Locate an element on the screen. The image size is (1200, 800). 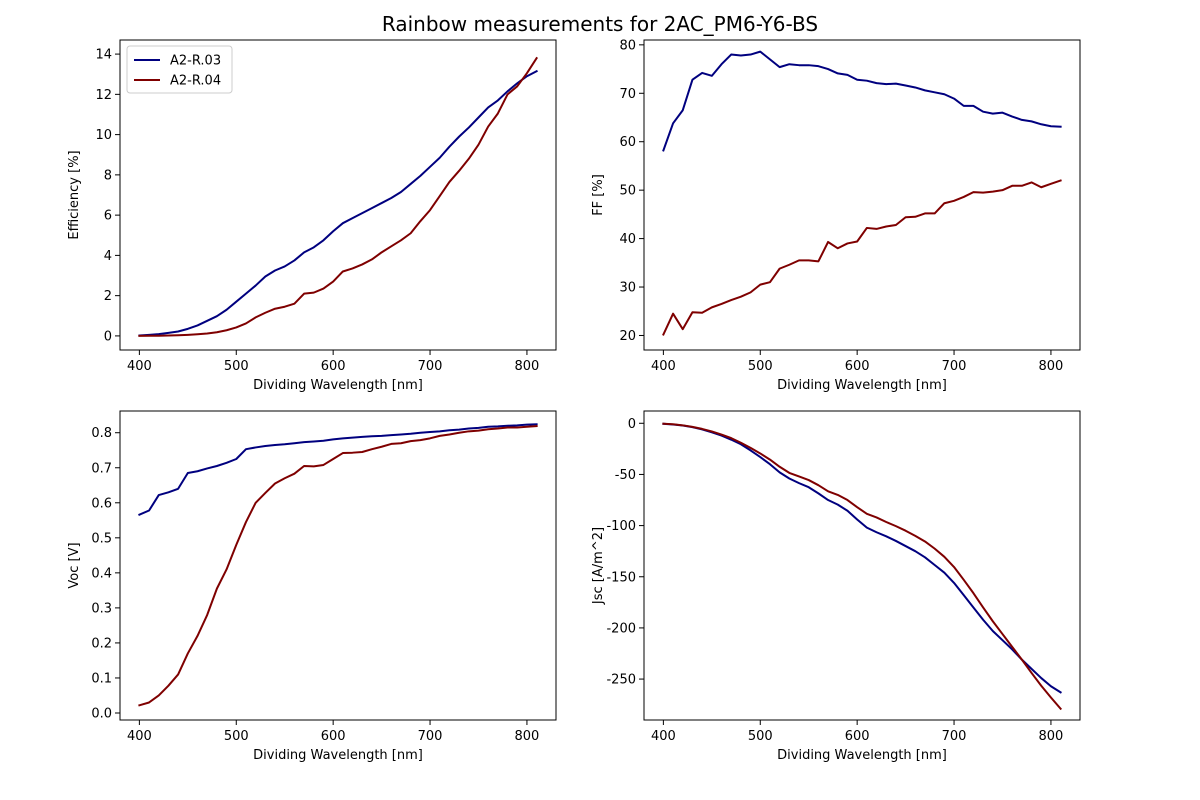
y-tick-label: 4 is located at coordinates (108, 256).